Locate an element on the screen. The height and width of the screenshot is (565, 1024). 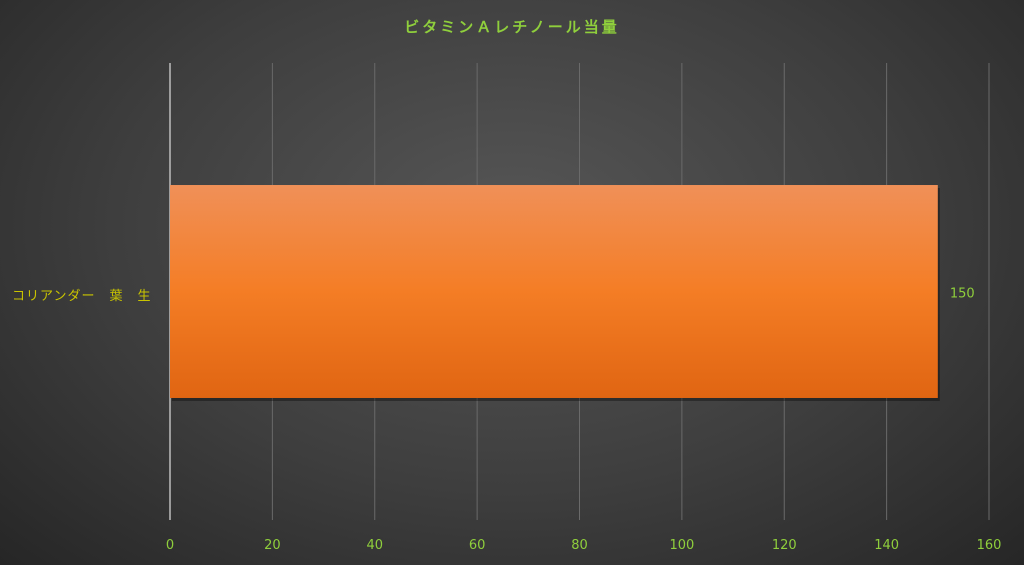
x-tick-label: 100 is located at coordinates (681, 545).